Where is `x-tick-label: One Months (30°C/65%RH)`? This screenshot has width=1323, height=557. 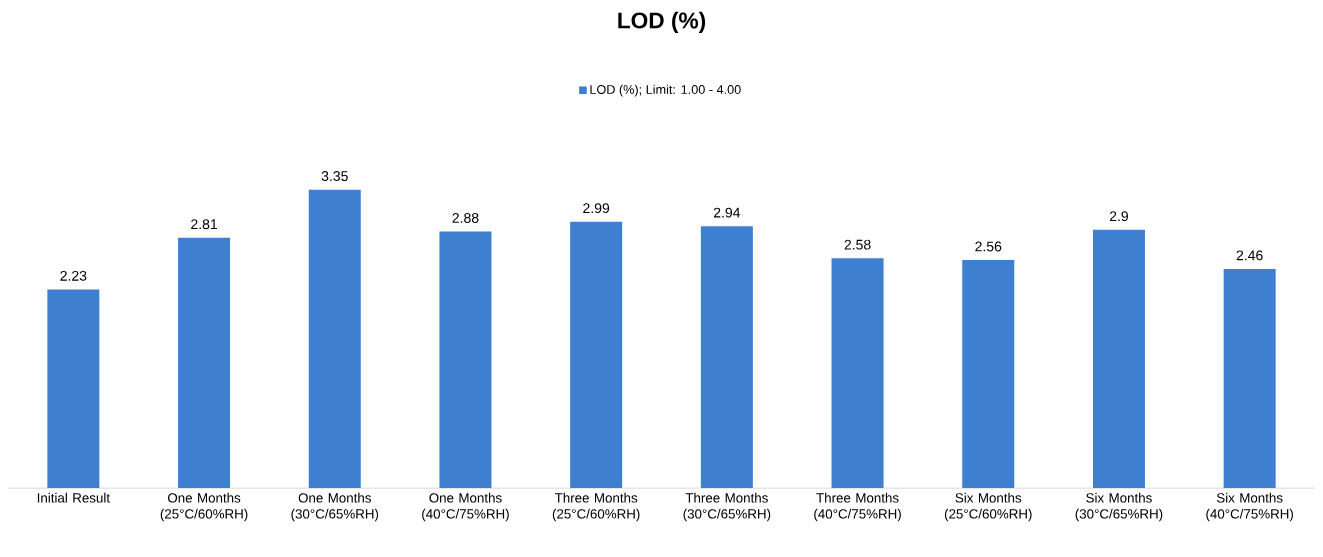 x-tick-label: One Months (30°C/65%RH) is located at coordinates (335, 507).